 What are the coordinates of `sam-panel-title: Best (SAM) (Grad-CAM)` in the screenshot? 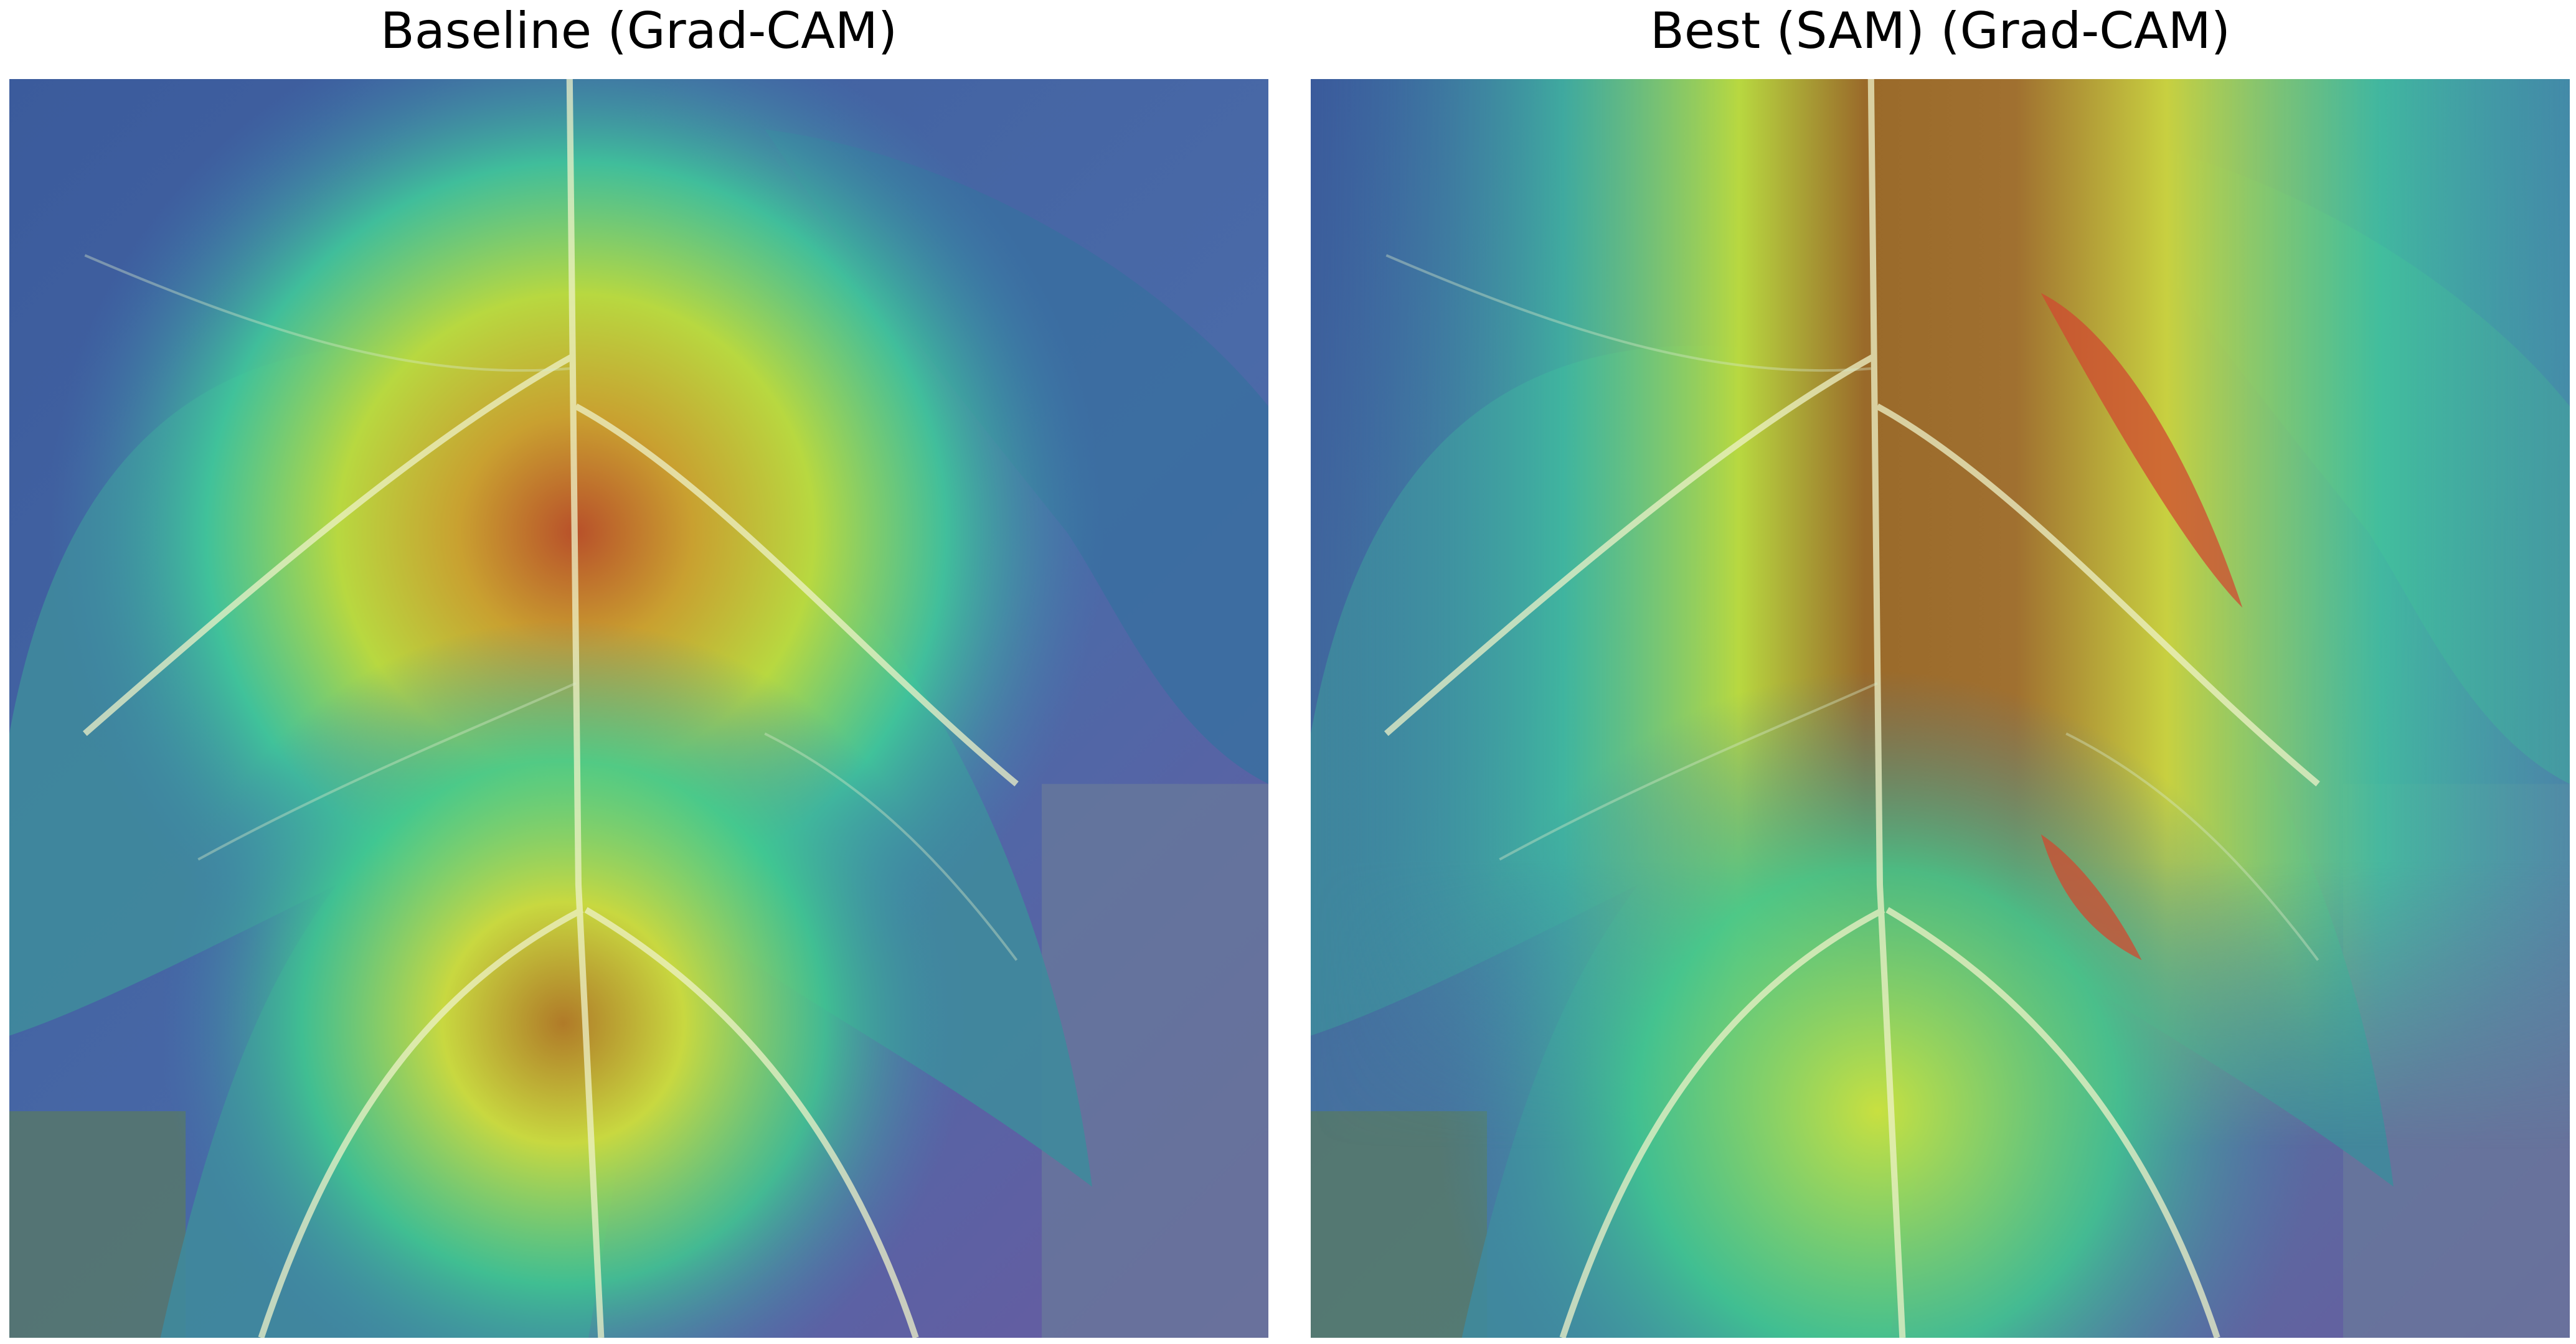 It's located at (1940, 31).